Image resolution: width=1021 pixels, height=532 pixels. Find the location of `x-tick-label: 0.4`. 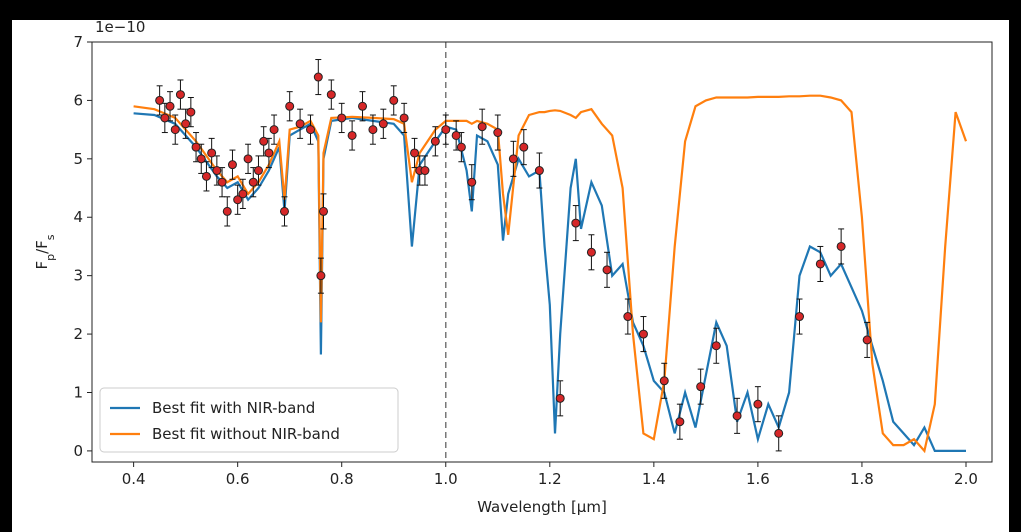

x-tick-label: 0.4 is located at coordinates (134, 479).